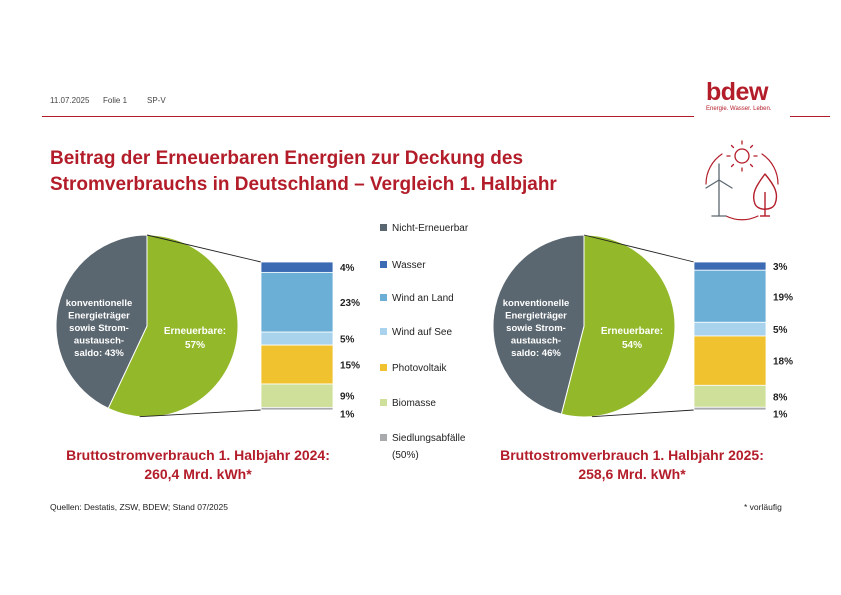 Image resolution: width=841 pixels, height=595 pixels. I want to click on legend-item-siedlungsabfaelle-note: (50%), so click(405, 455).